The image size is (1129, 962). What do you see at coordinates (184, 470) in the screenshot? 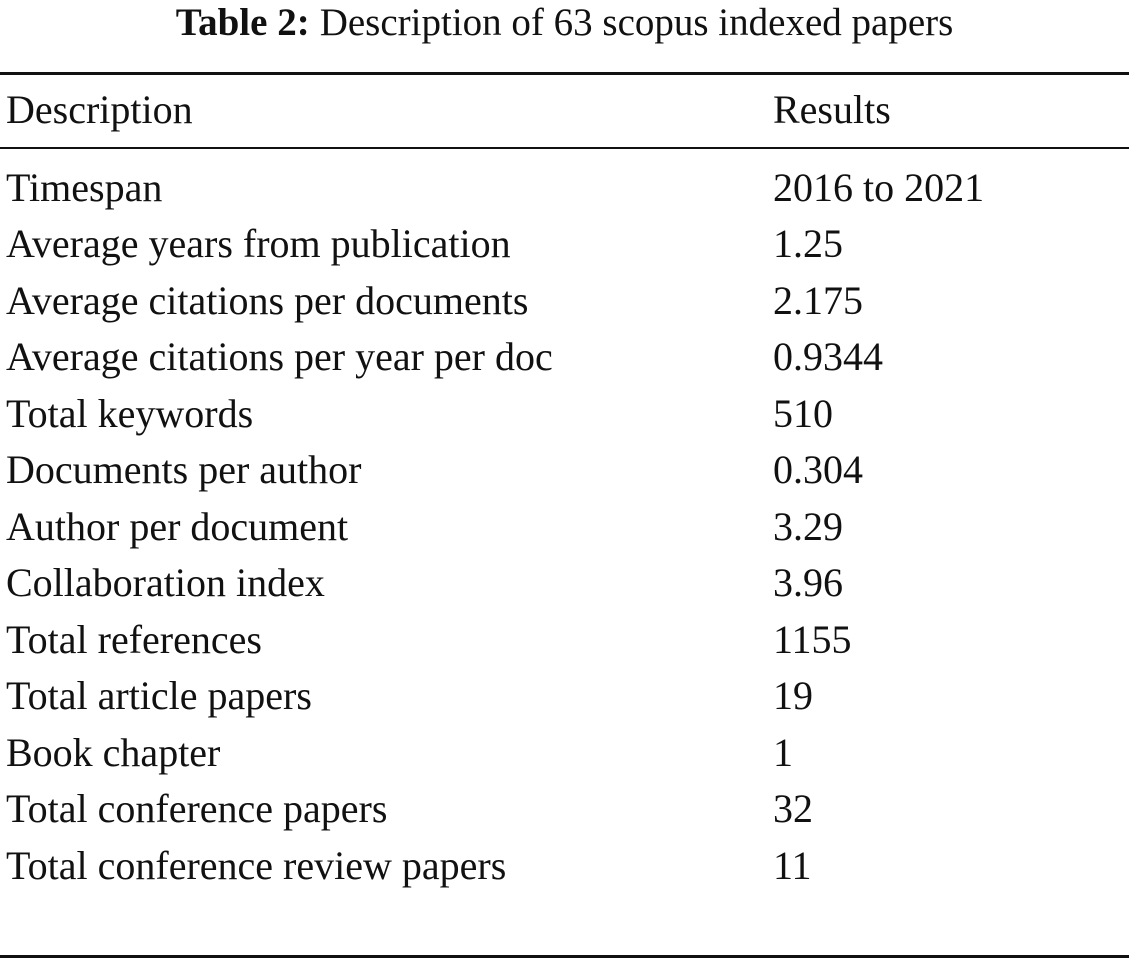
I see `description-cell: Documents per author` at bounding box center [184, 470].